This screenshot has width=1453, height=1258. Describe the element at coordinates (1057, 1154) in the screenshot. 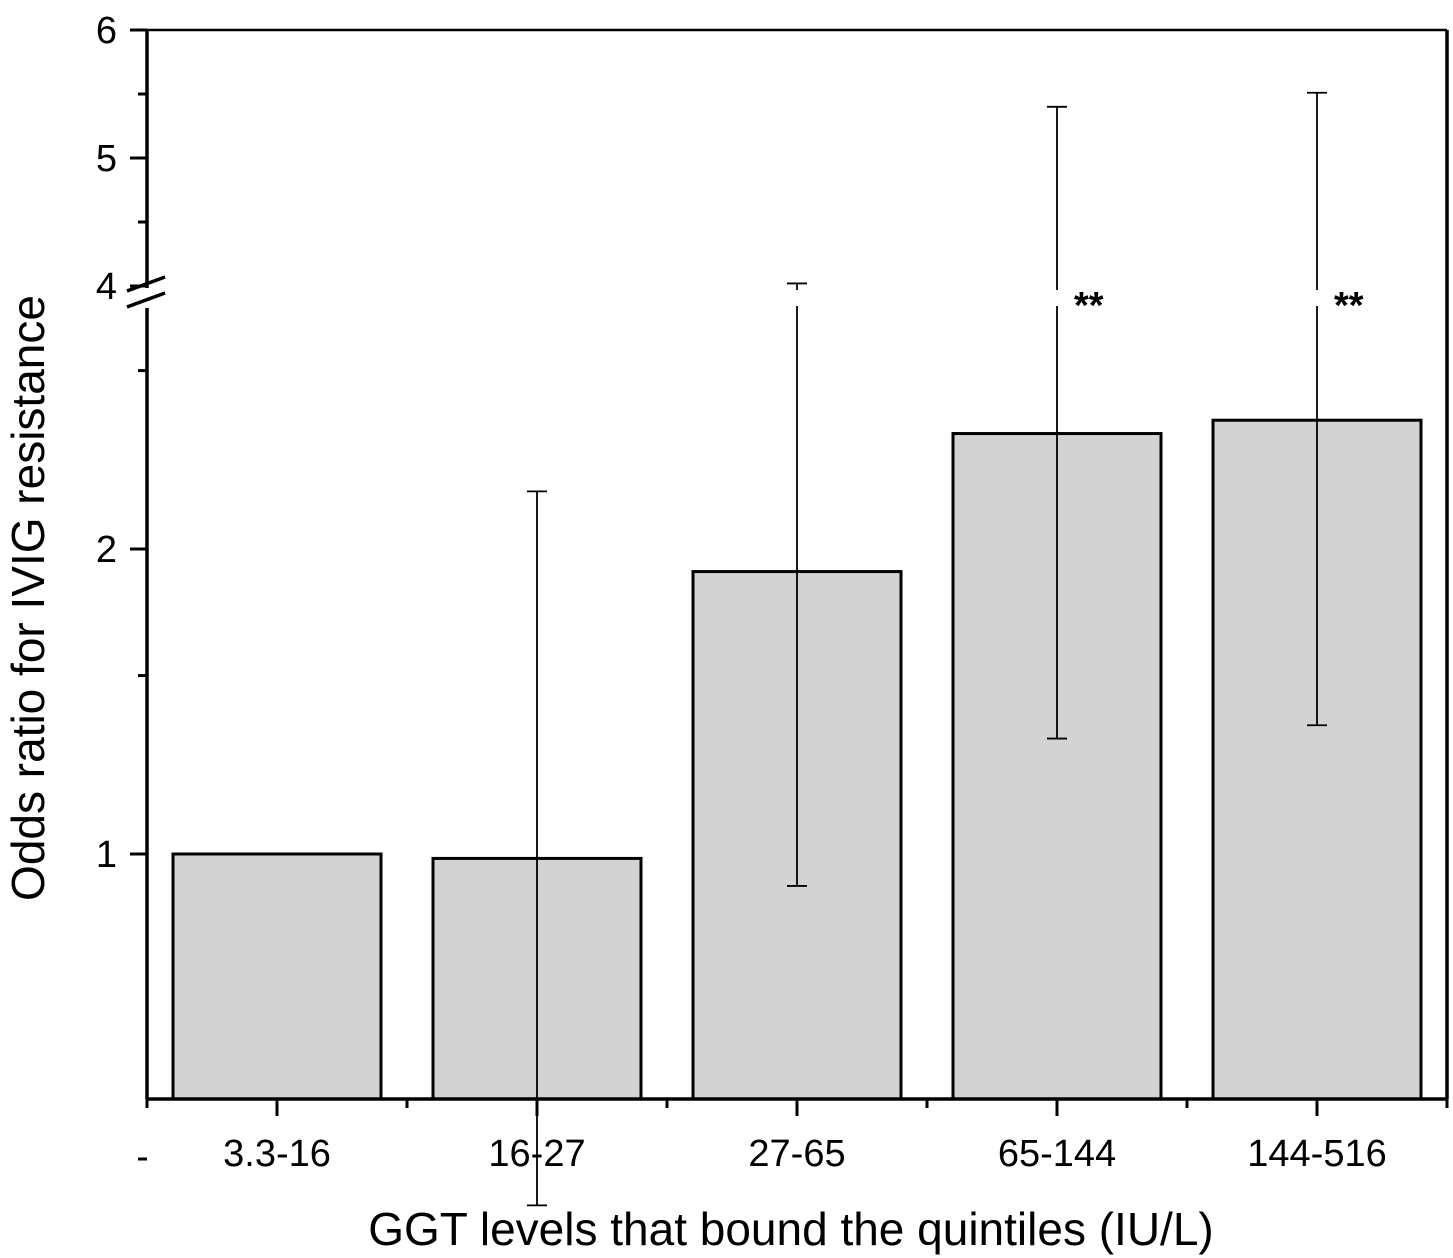

I see `x-tick-label-65-144: 65-144` at that location.